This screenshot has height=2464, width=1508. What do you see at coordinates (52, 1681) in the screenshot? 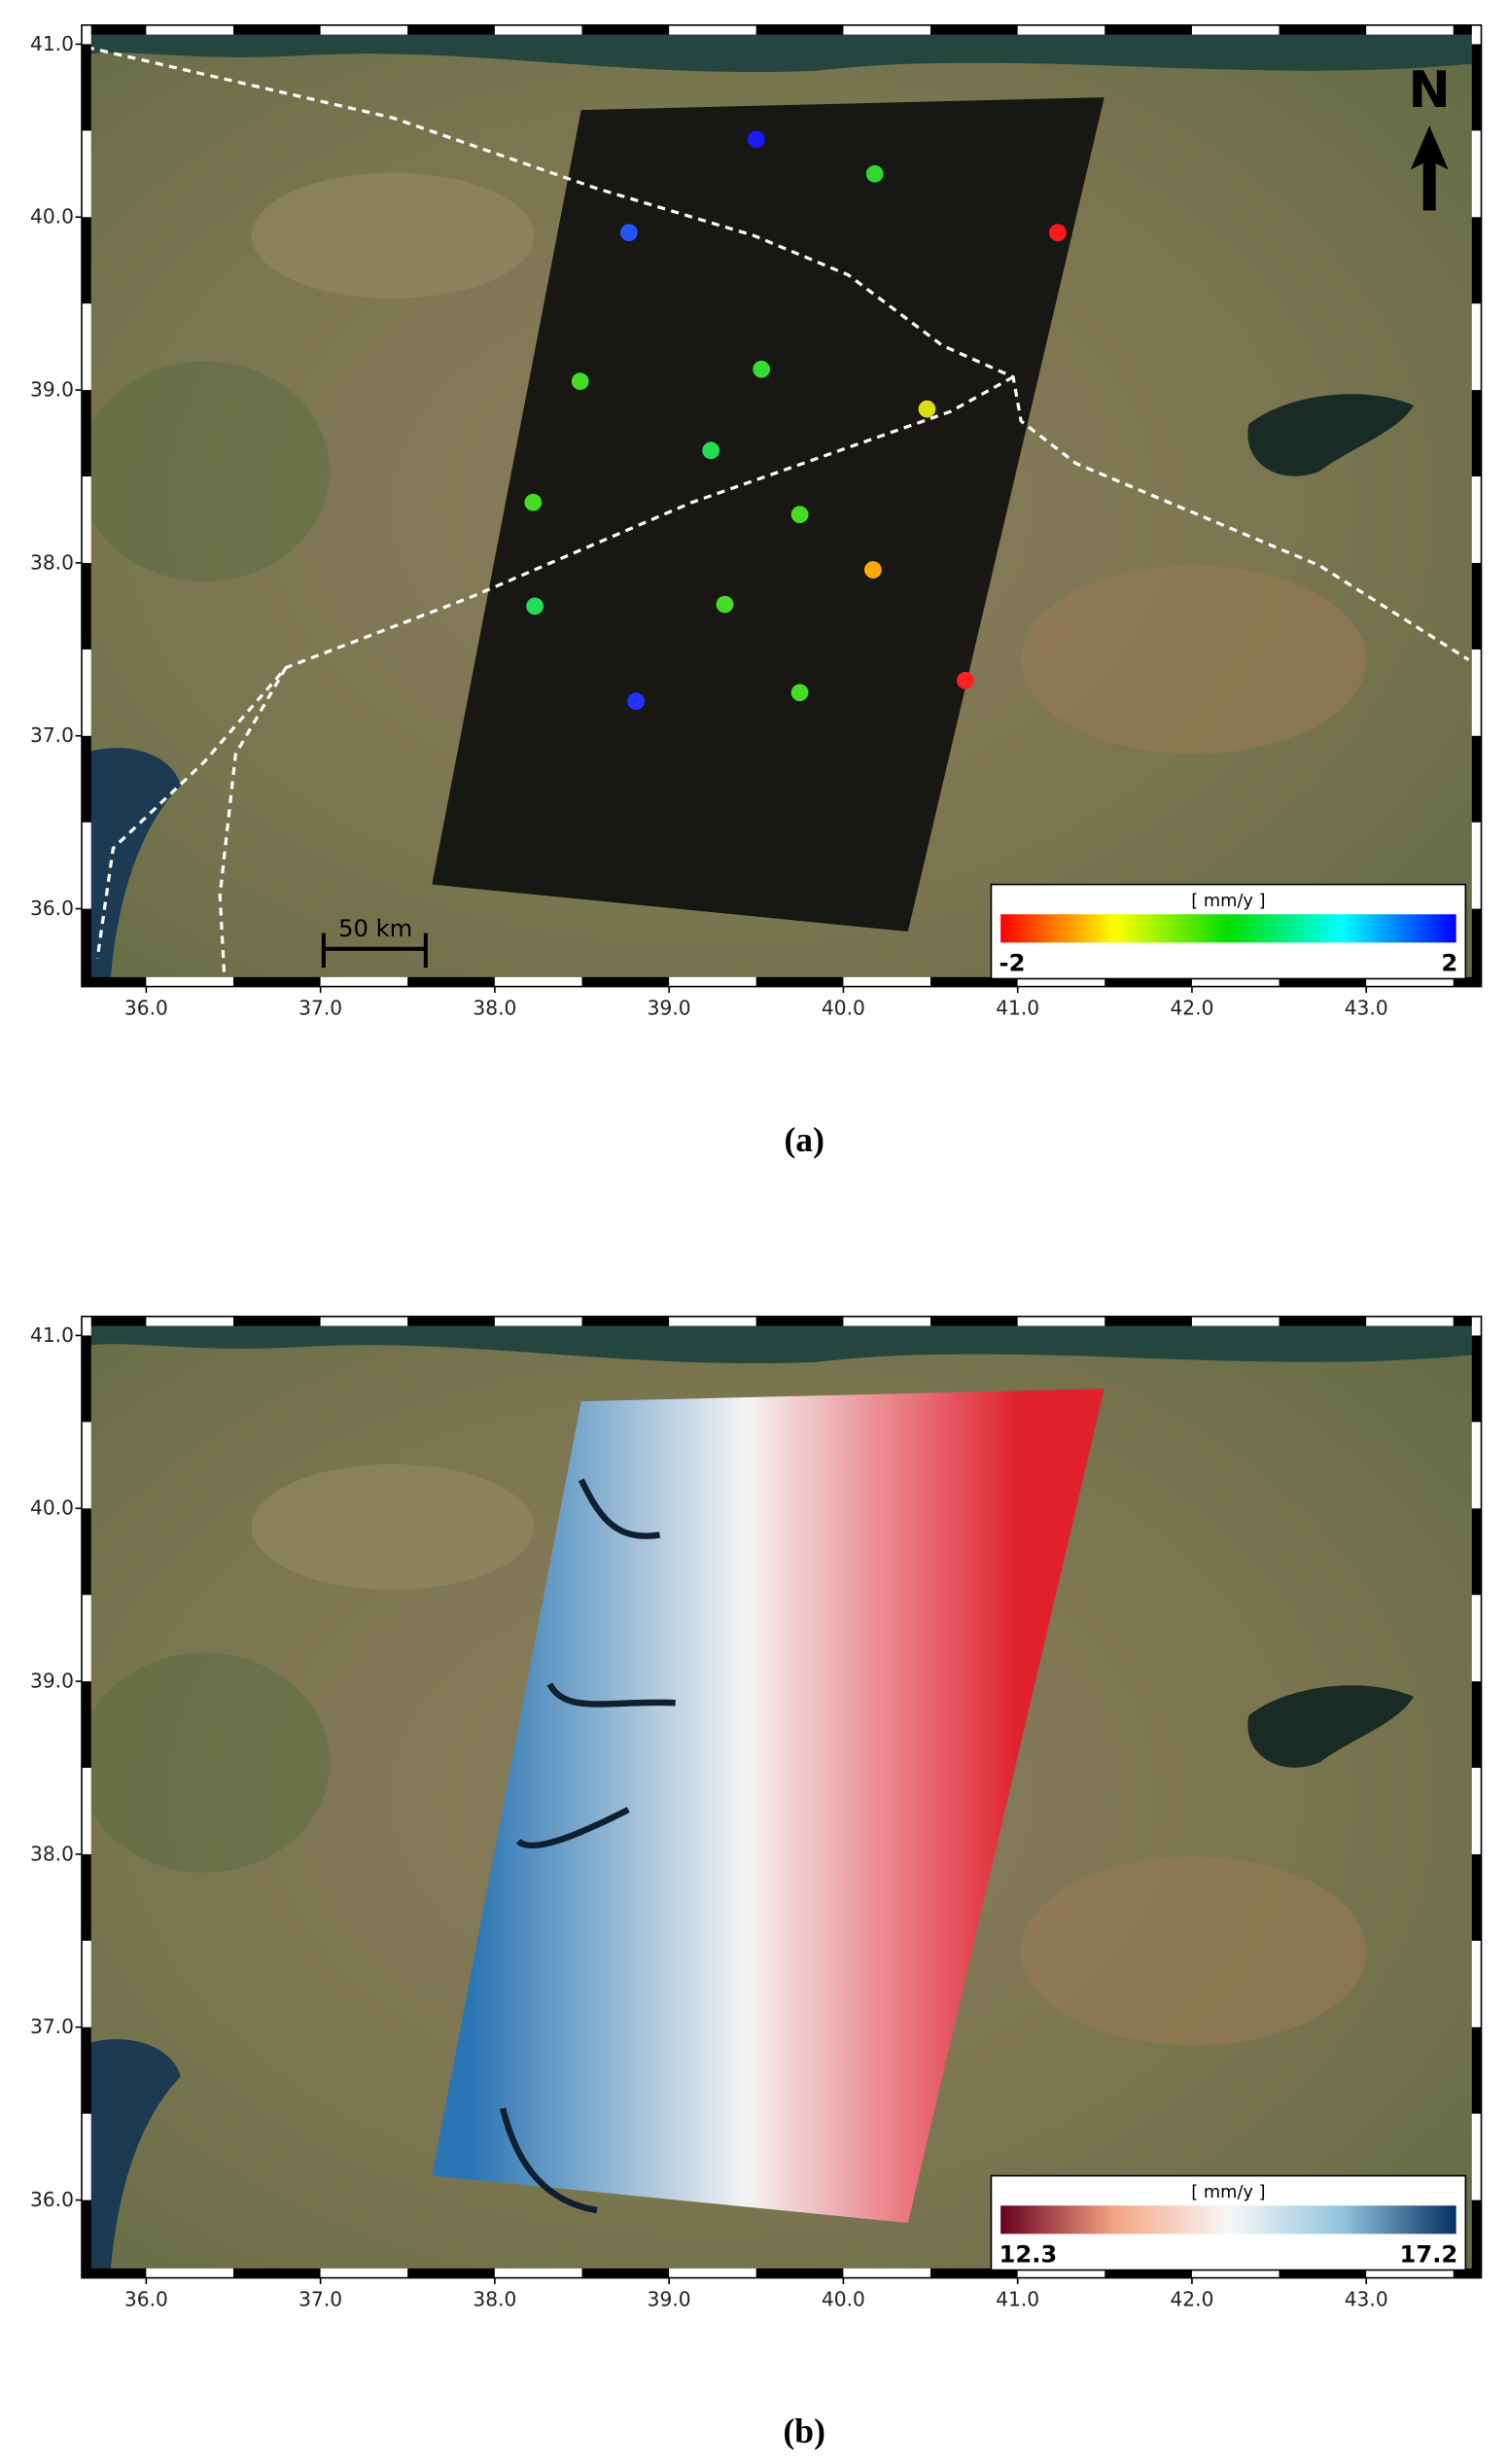
I see `y-tick-label: 39.0` at bounding box center [52, 1681].